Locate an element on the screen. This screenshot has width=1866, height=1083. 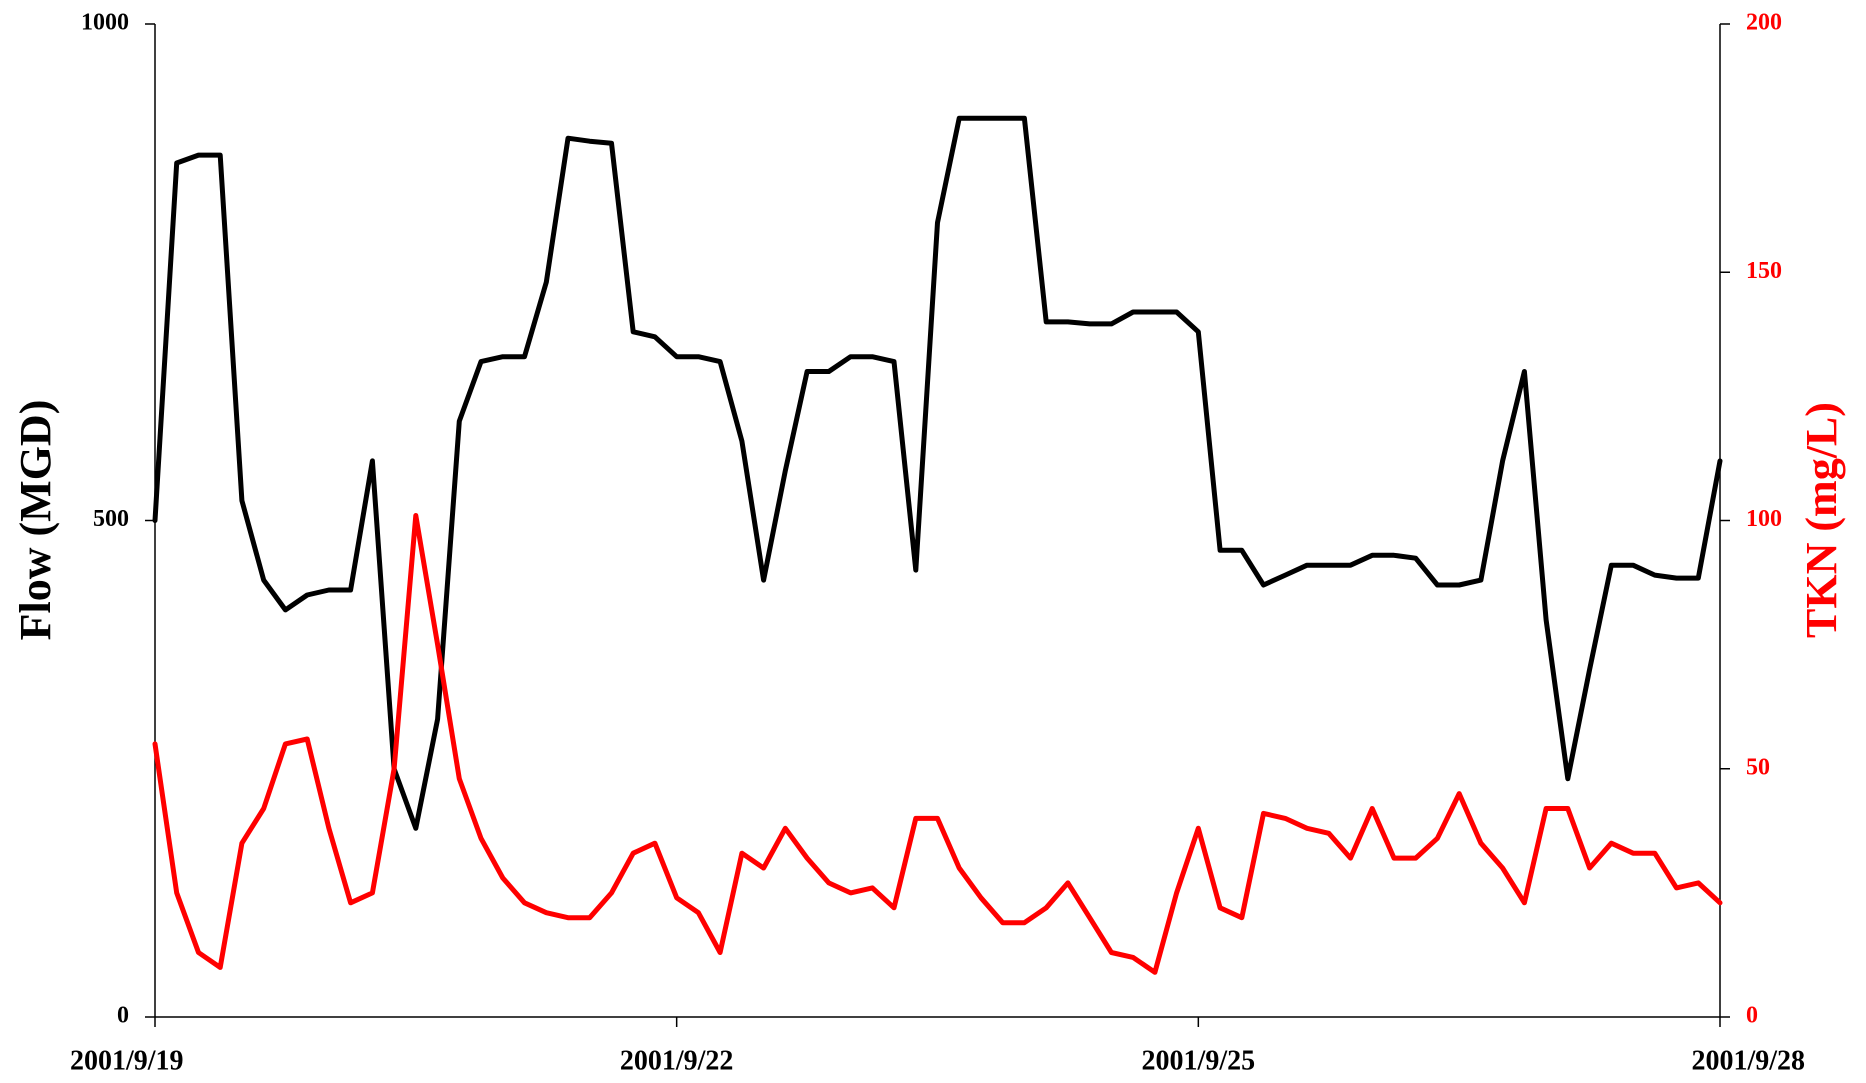
x-tick-label: 2001/9/19 is located at coordinates (127, 1060).